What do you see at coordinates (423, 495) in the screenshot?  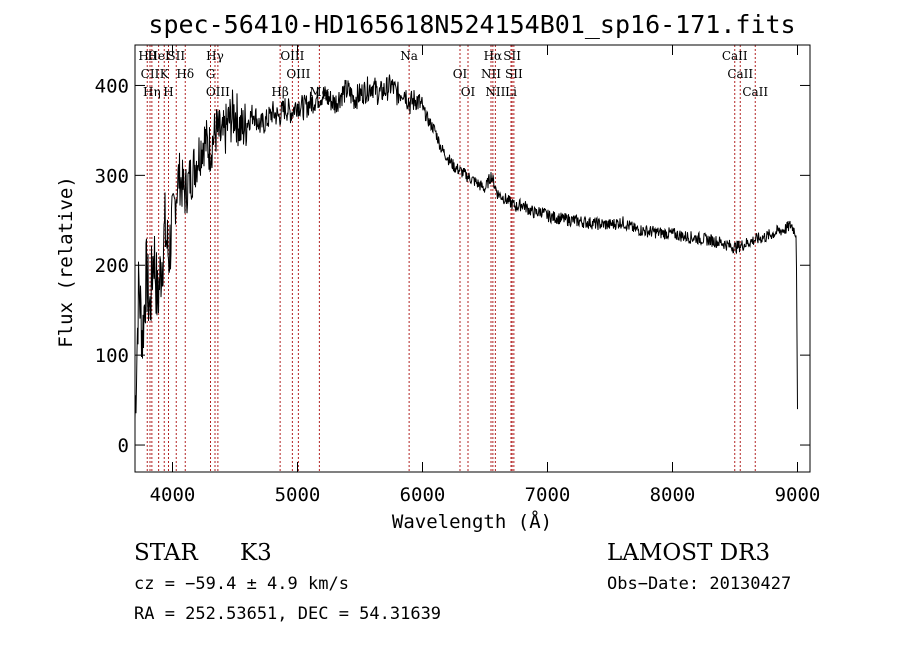 I see `x-tick-label: 6000` at bounding box center [423, 495].